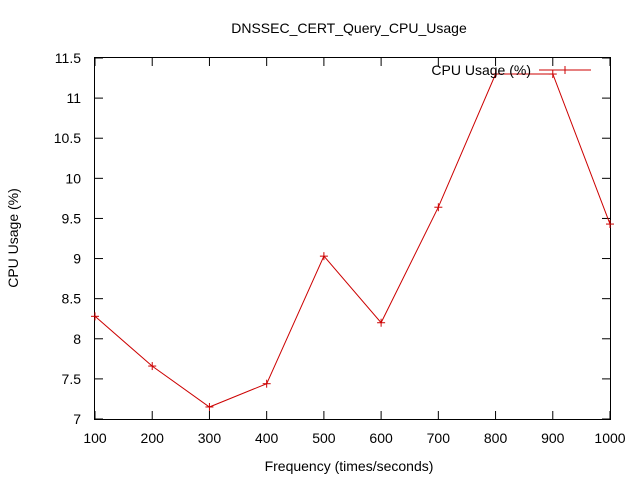 This screenshot has width=640, height=480. Describe the element at coordinates (349, 466) in the screenshot. I see `x-axis-label: Frequency (times/seconds)` at that location.